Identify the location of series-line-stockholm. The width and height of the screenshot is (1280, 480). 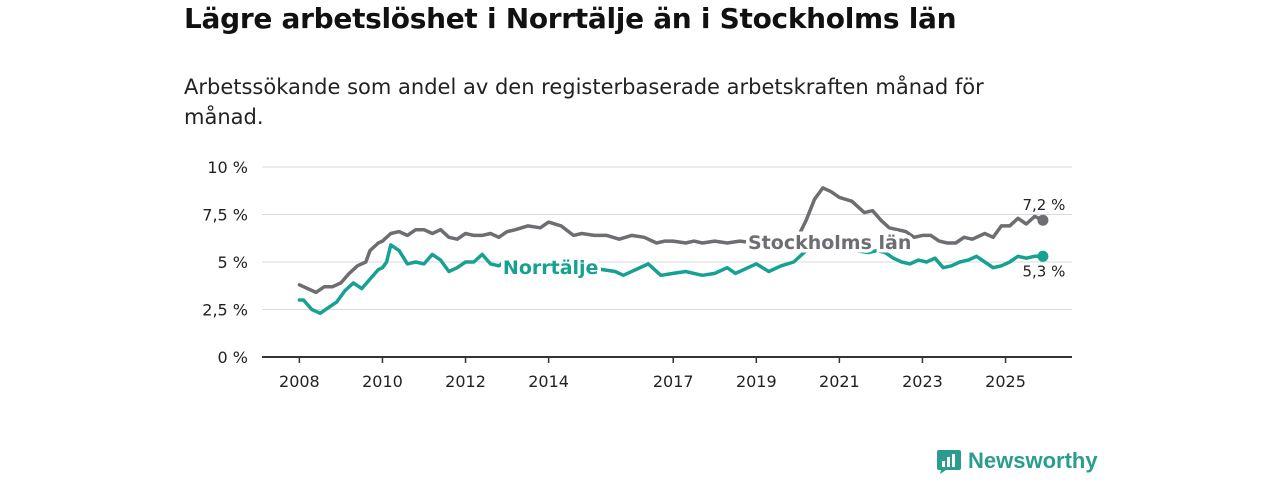
(671, 240).